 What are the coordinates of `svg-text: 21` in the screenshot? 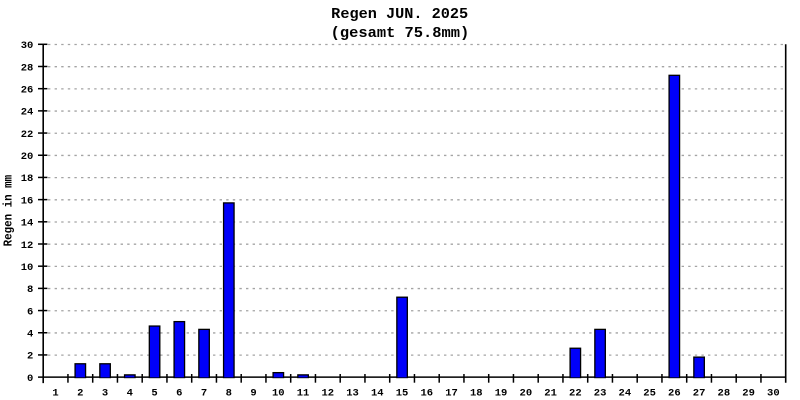 It's located at (550, 393).